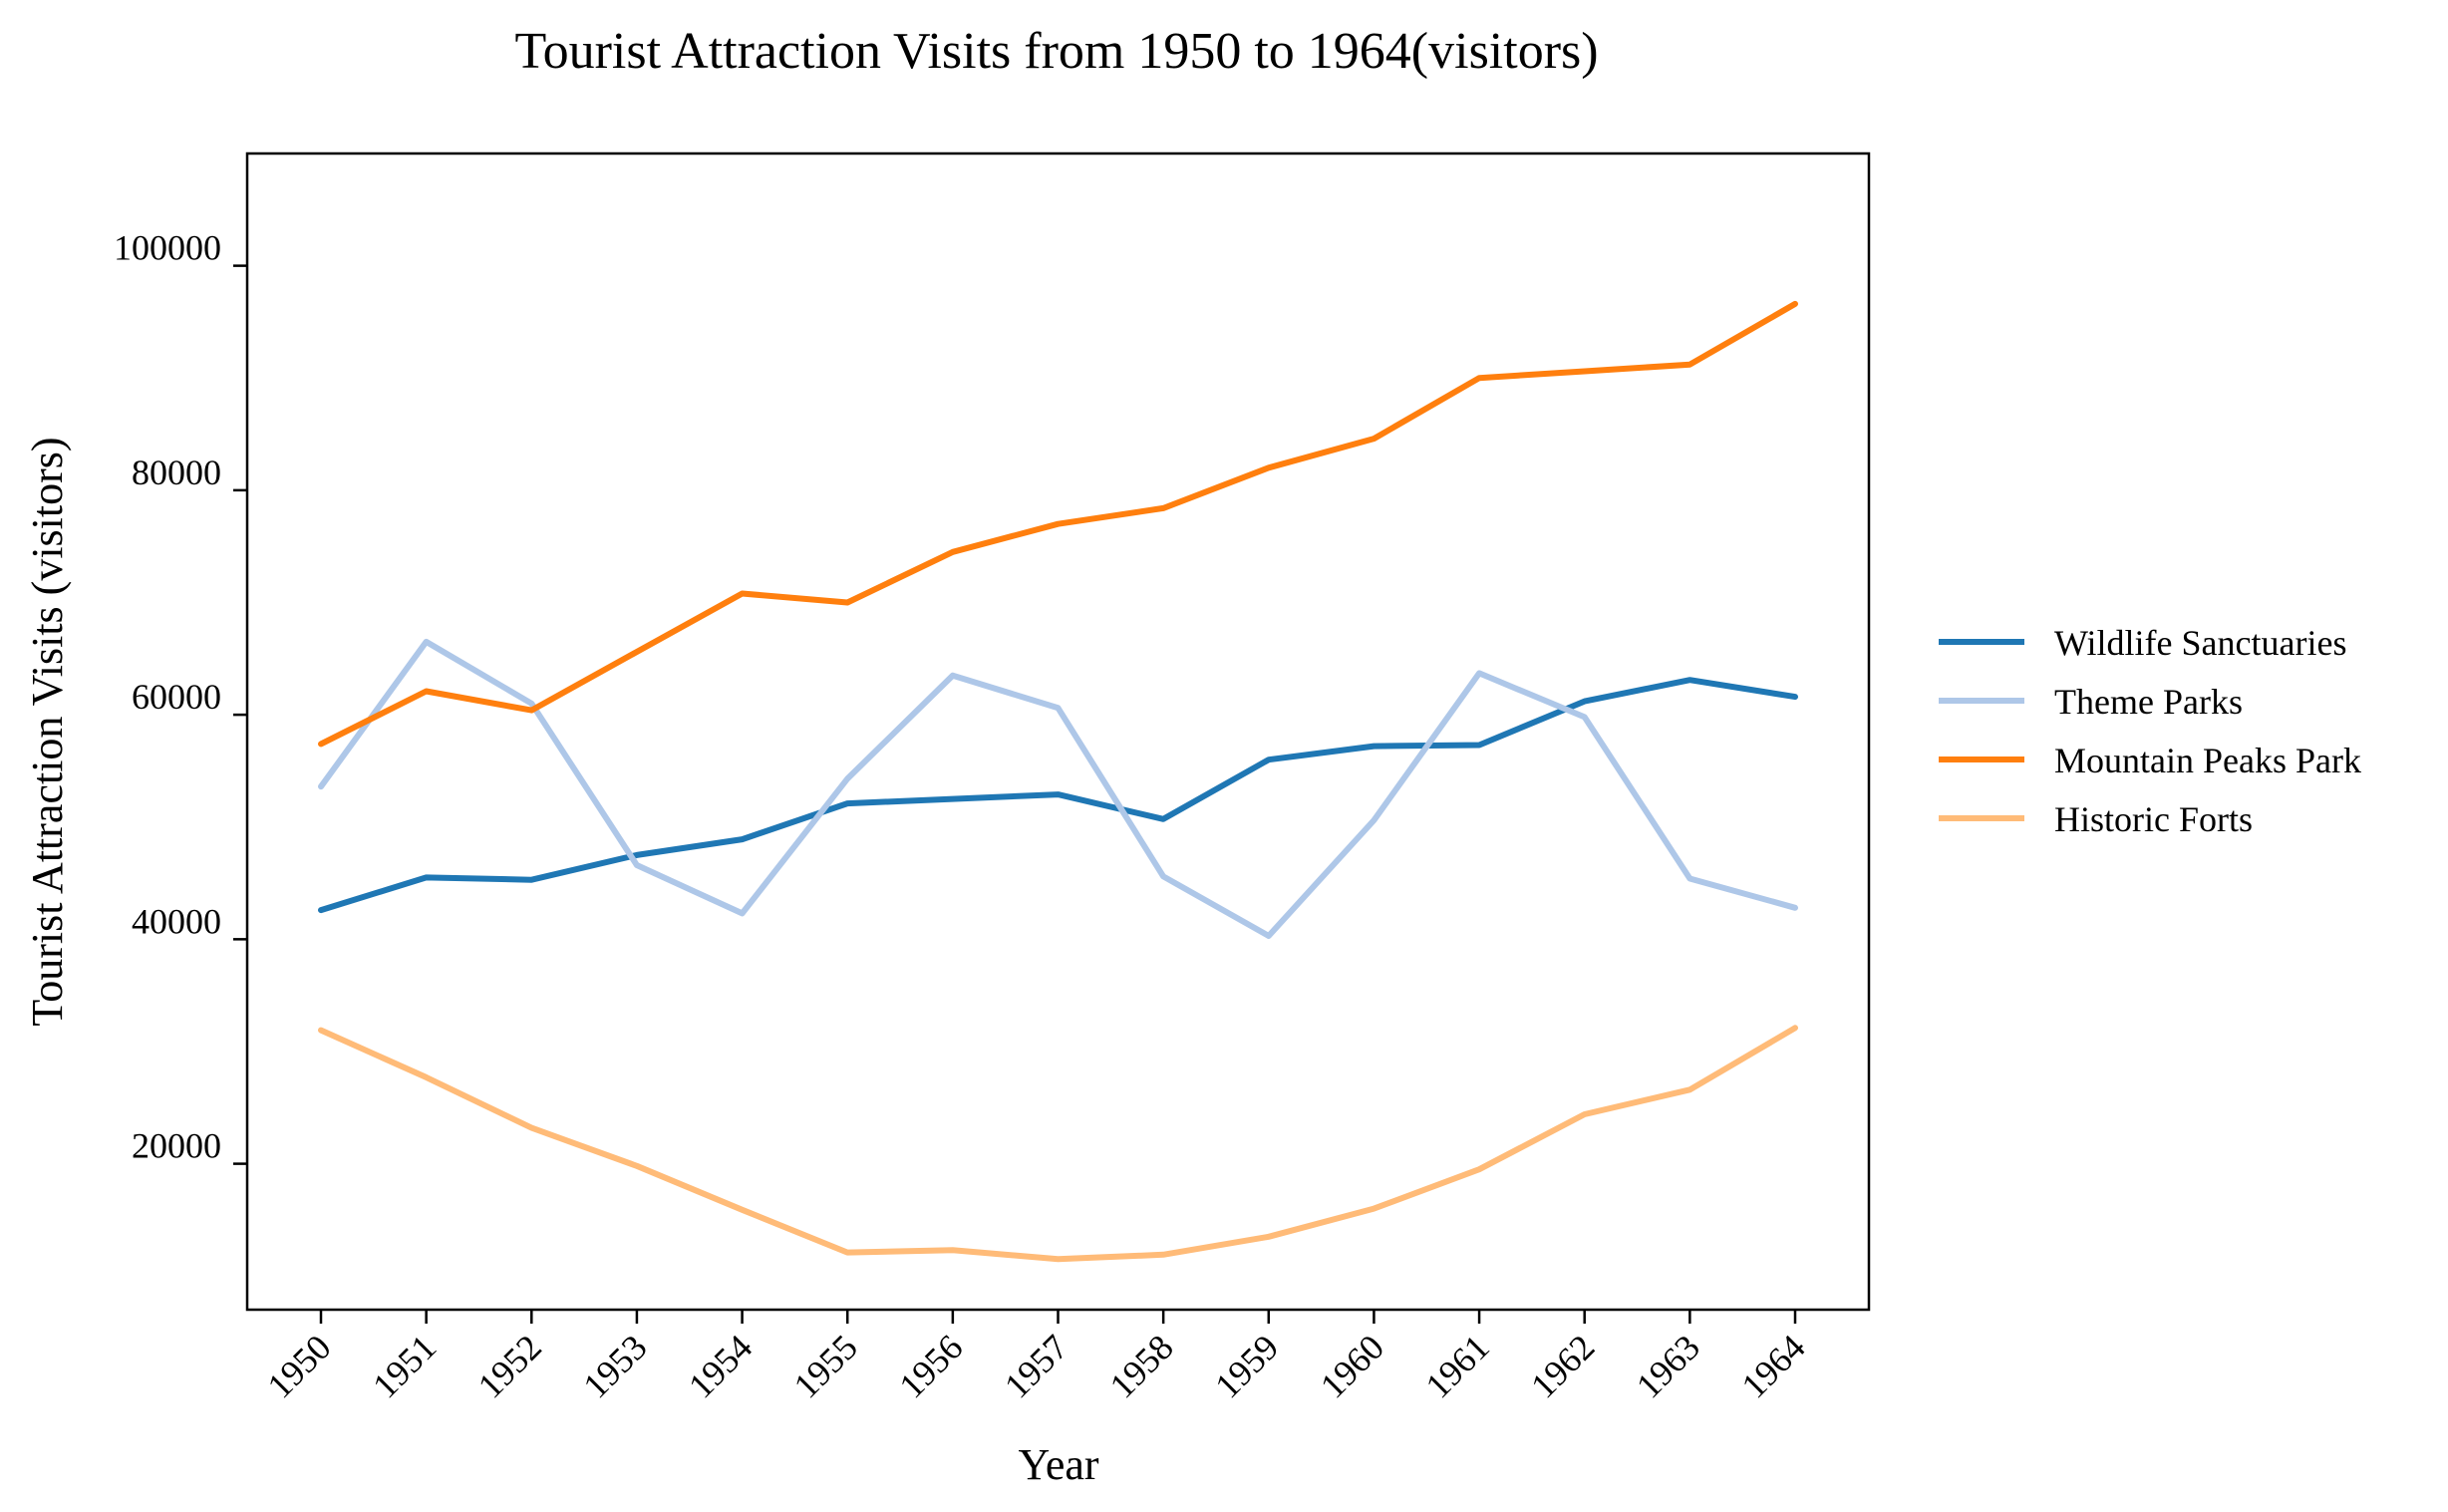 The width and height of the screenshot is (2448, 1512). What do you see at coordinates (47, 732) in the screenshot?
I see `y-axis-label: Tourist Attraction Visits (visitors)` at bounding box center [47, 732].